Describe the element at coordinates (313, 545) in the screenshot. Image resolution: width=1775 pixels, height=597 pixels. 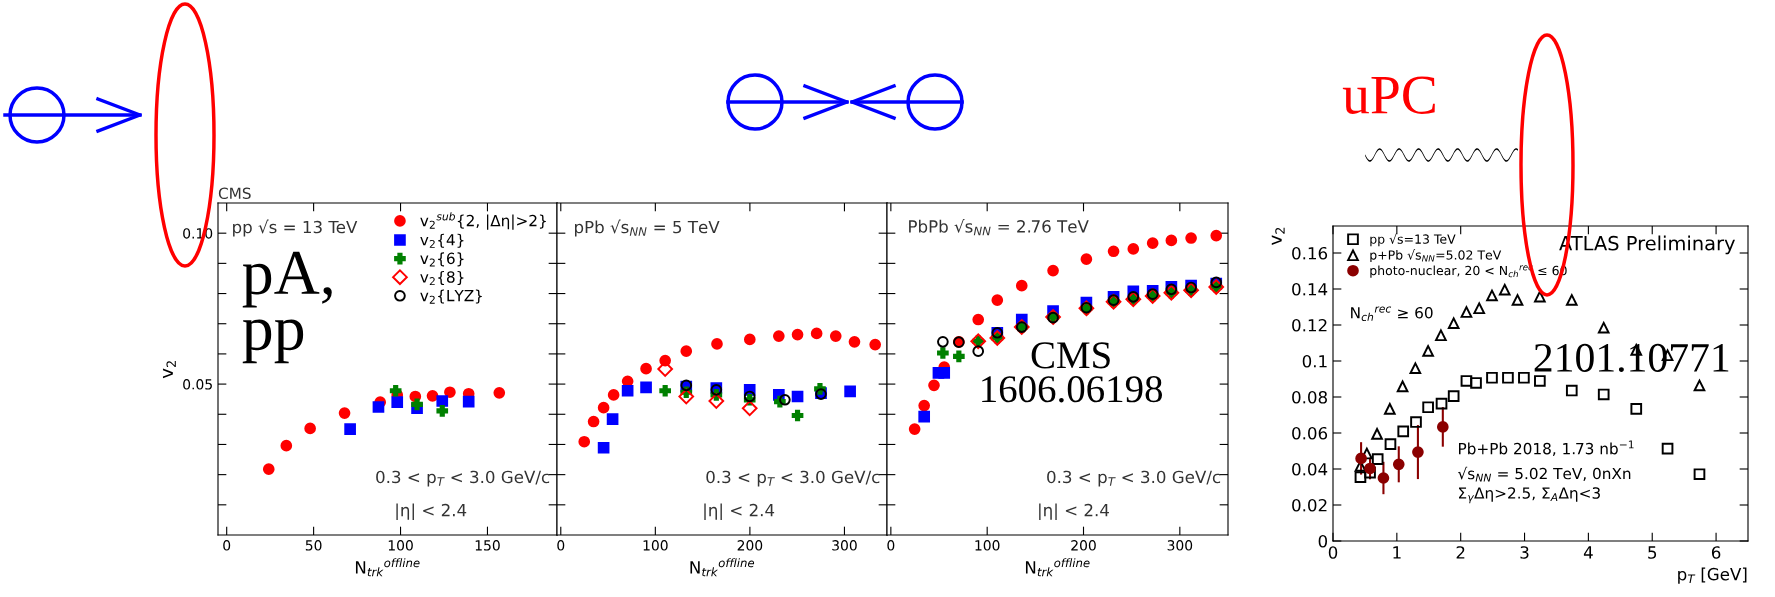
I see `x-tick-label: 50` at that location.